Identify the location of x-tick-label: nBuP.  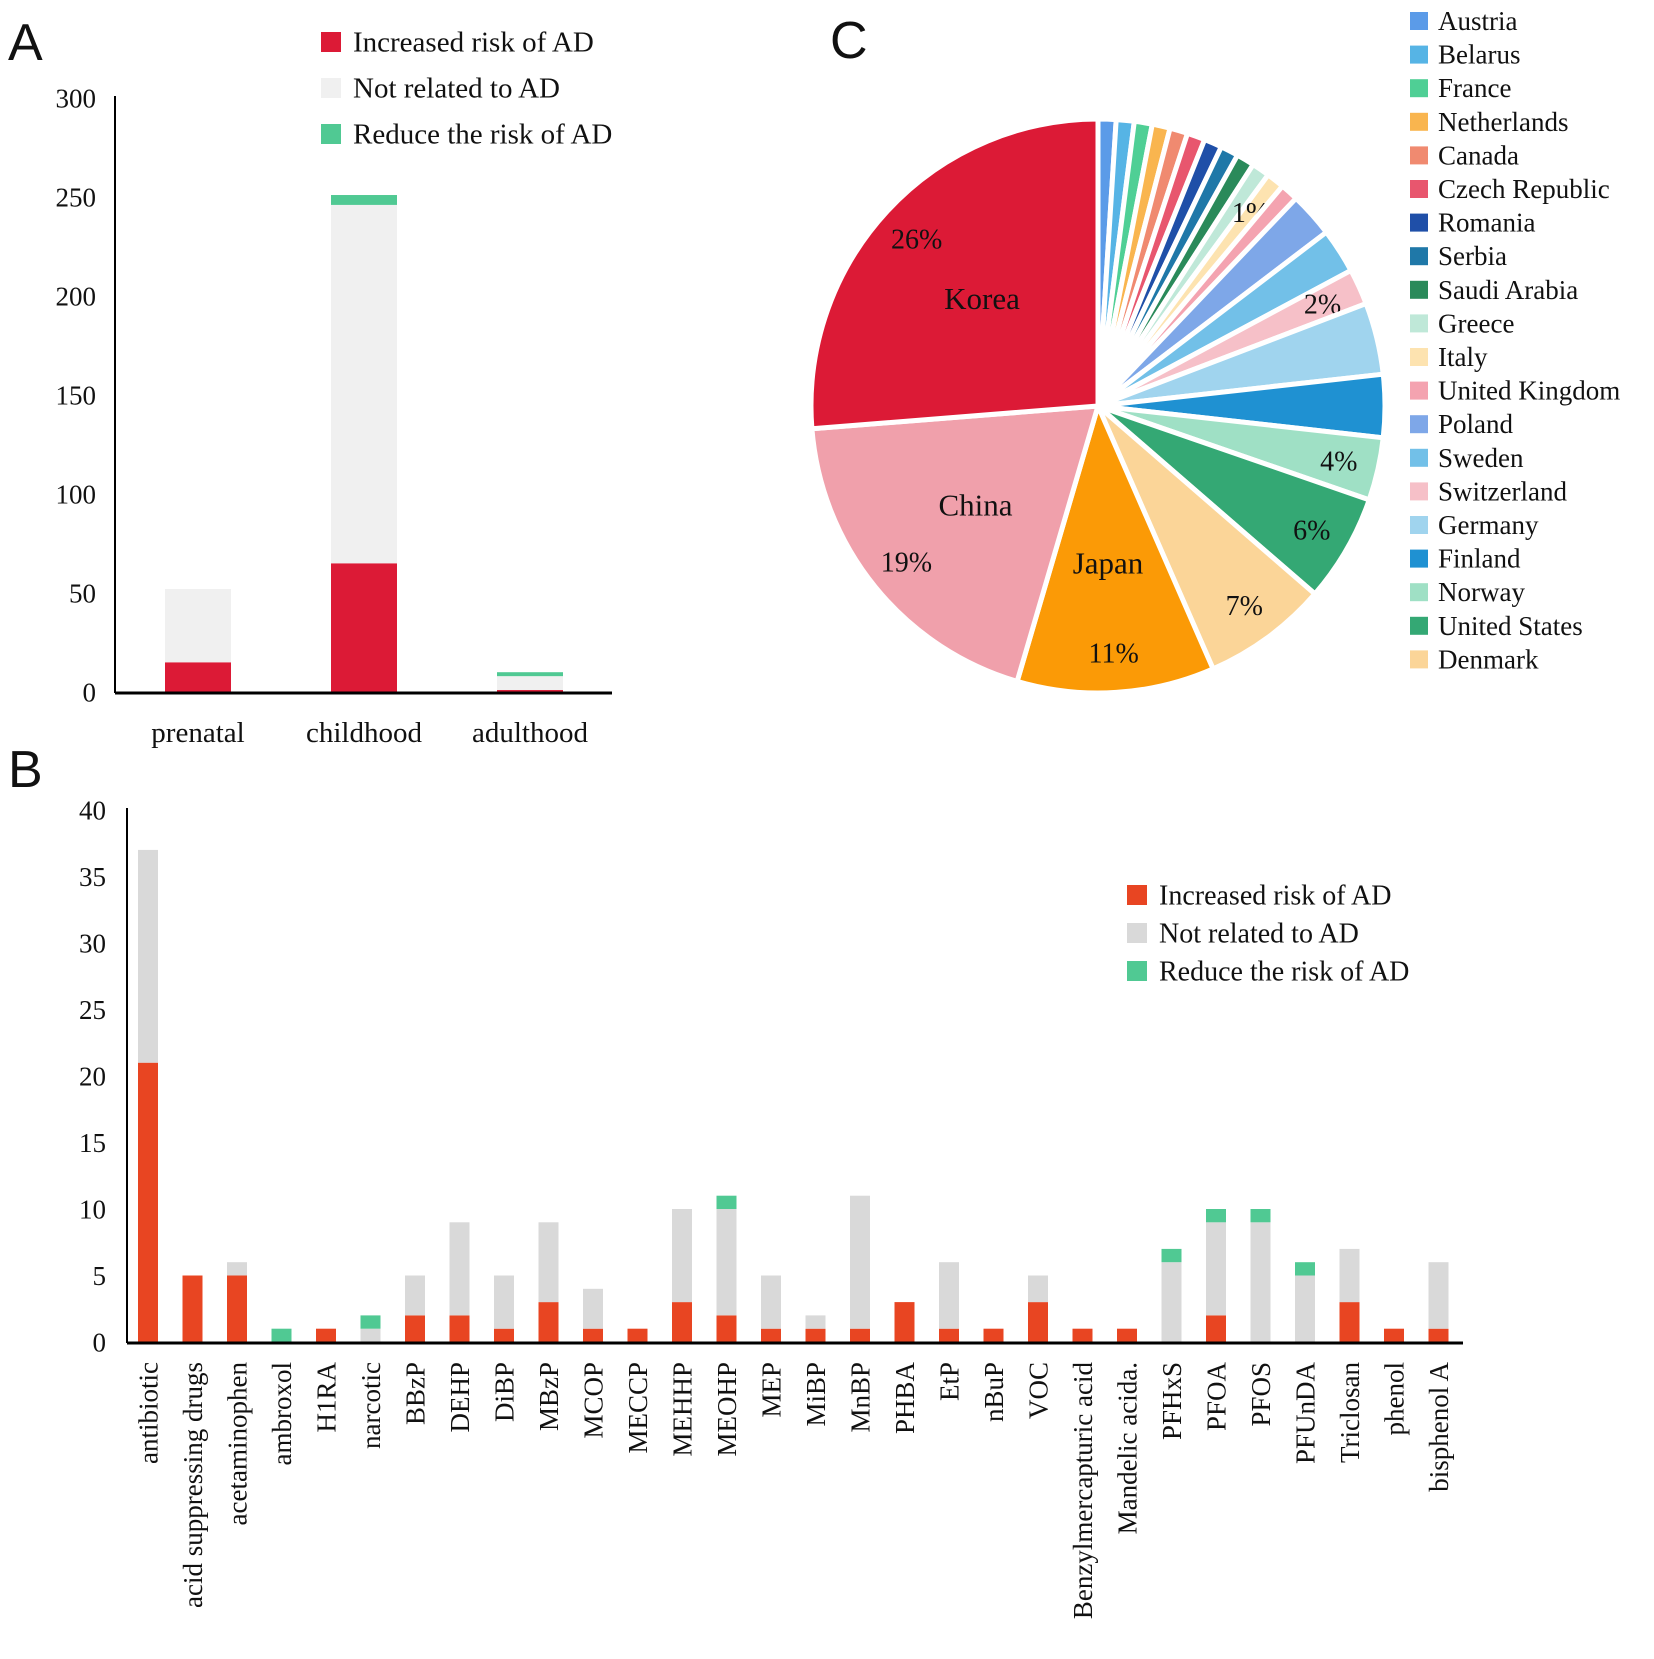
(994, 1392).